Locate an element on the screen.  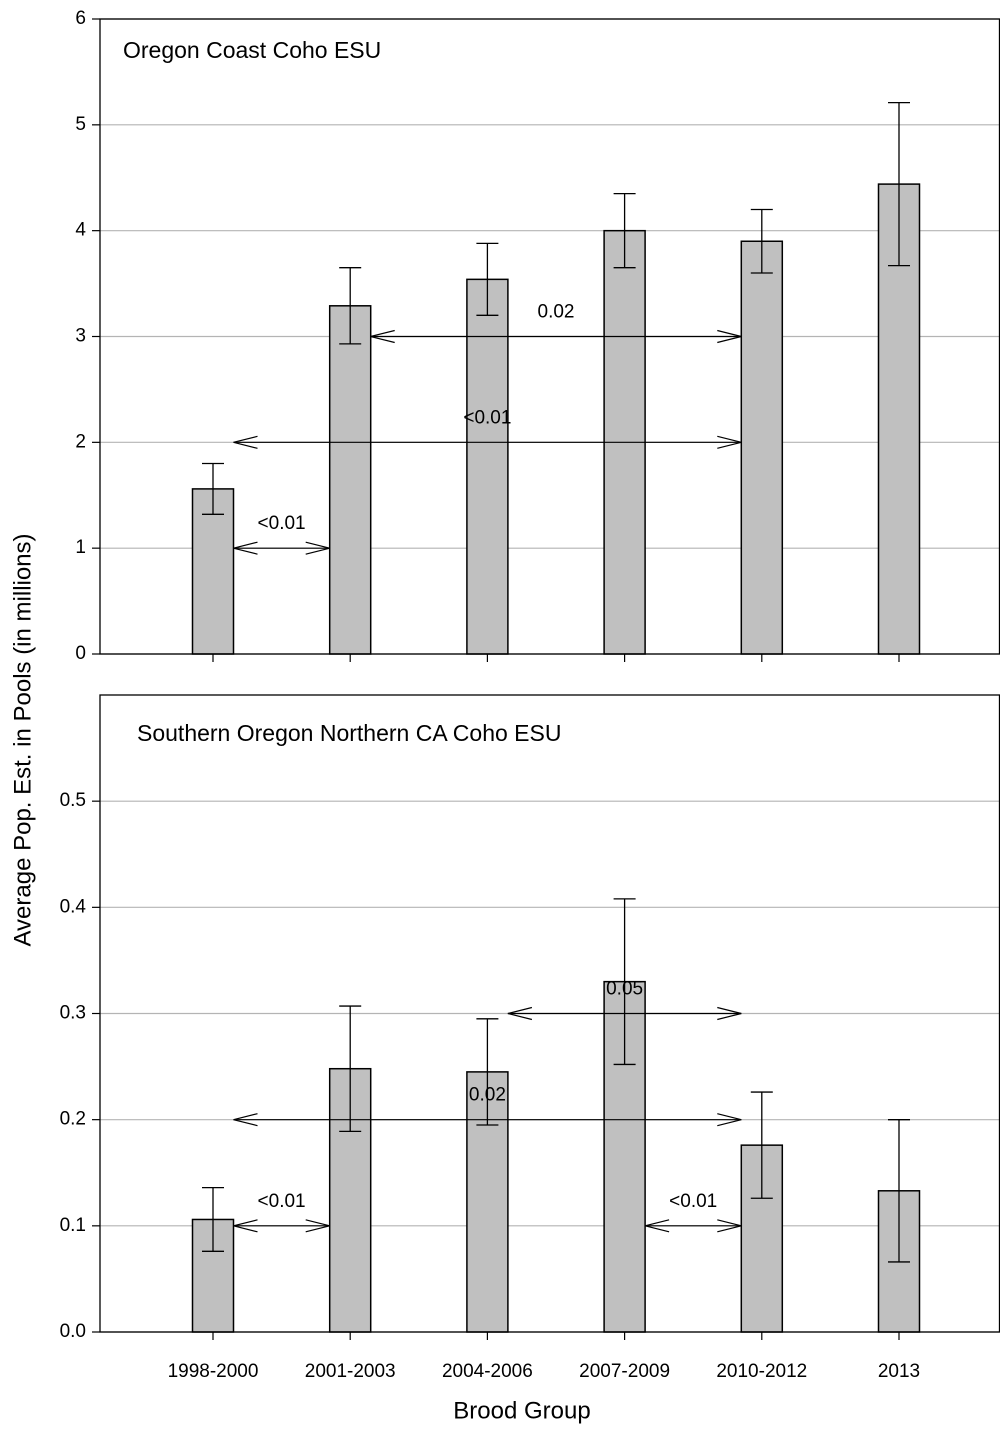
x-tick-label: 2013 is located at coordinates (899, 1371).